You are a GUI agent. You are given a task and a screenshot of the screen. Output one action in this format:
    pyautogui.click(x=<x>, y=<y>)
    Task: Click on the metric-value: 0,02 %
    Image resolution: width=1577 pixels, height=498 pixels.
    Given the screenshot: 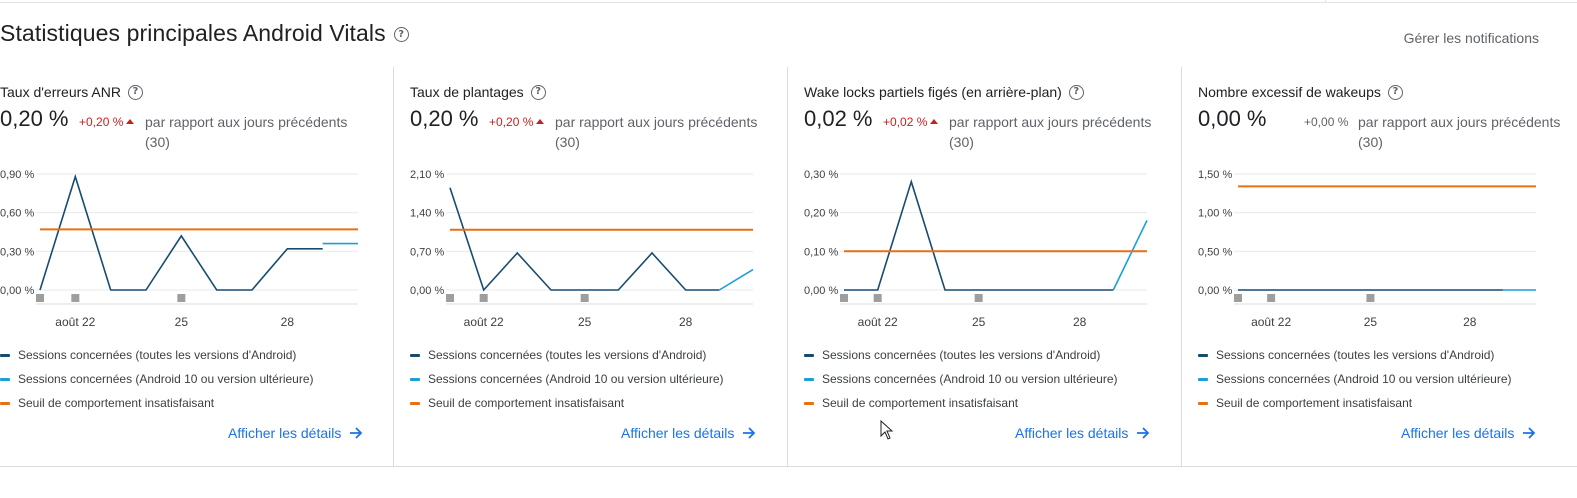 What is the action you would take?
    pyautogui.click(x=838, y=118)
    